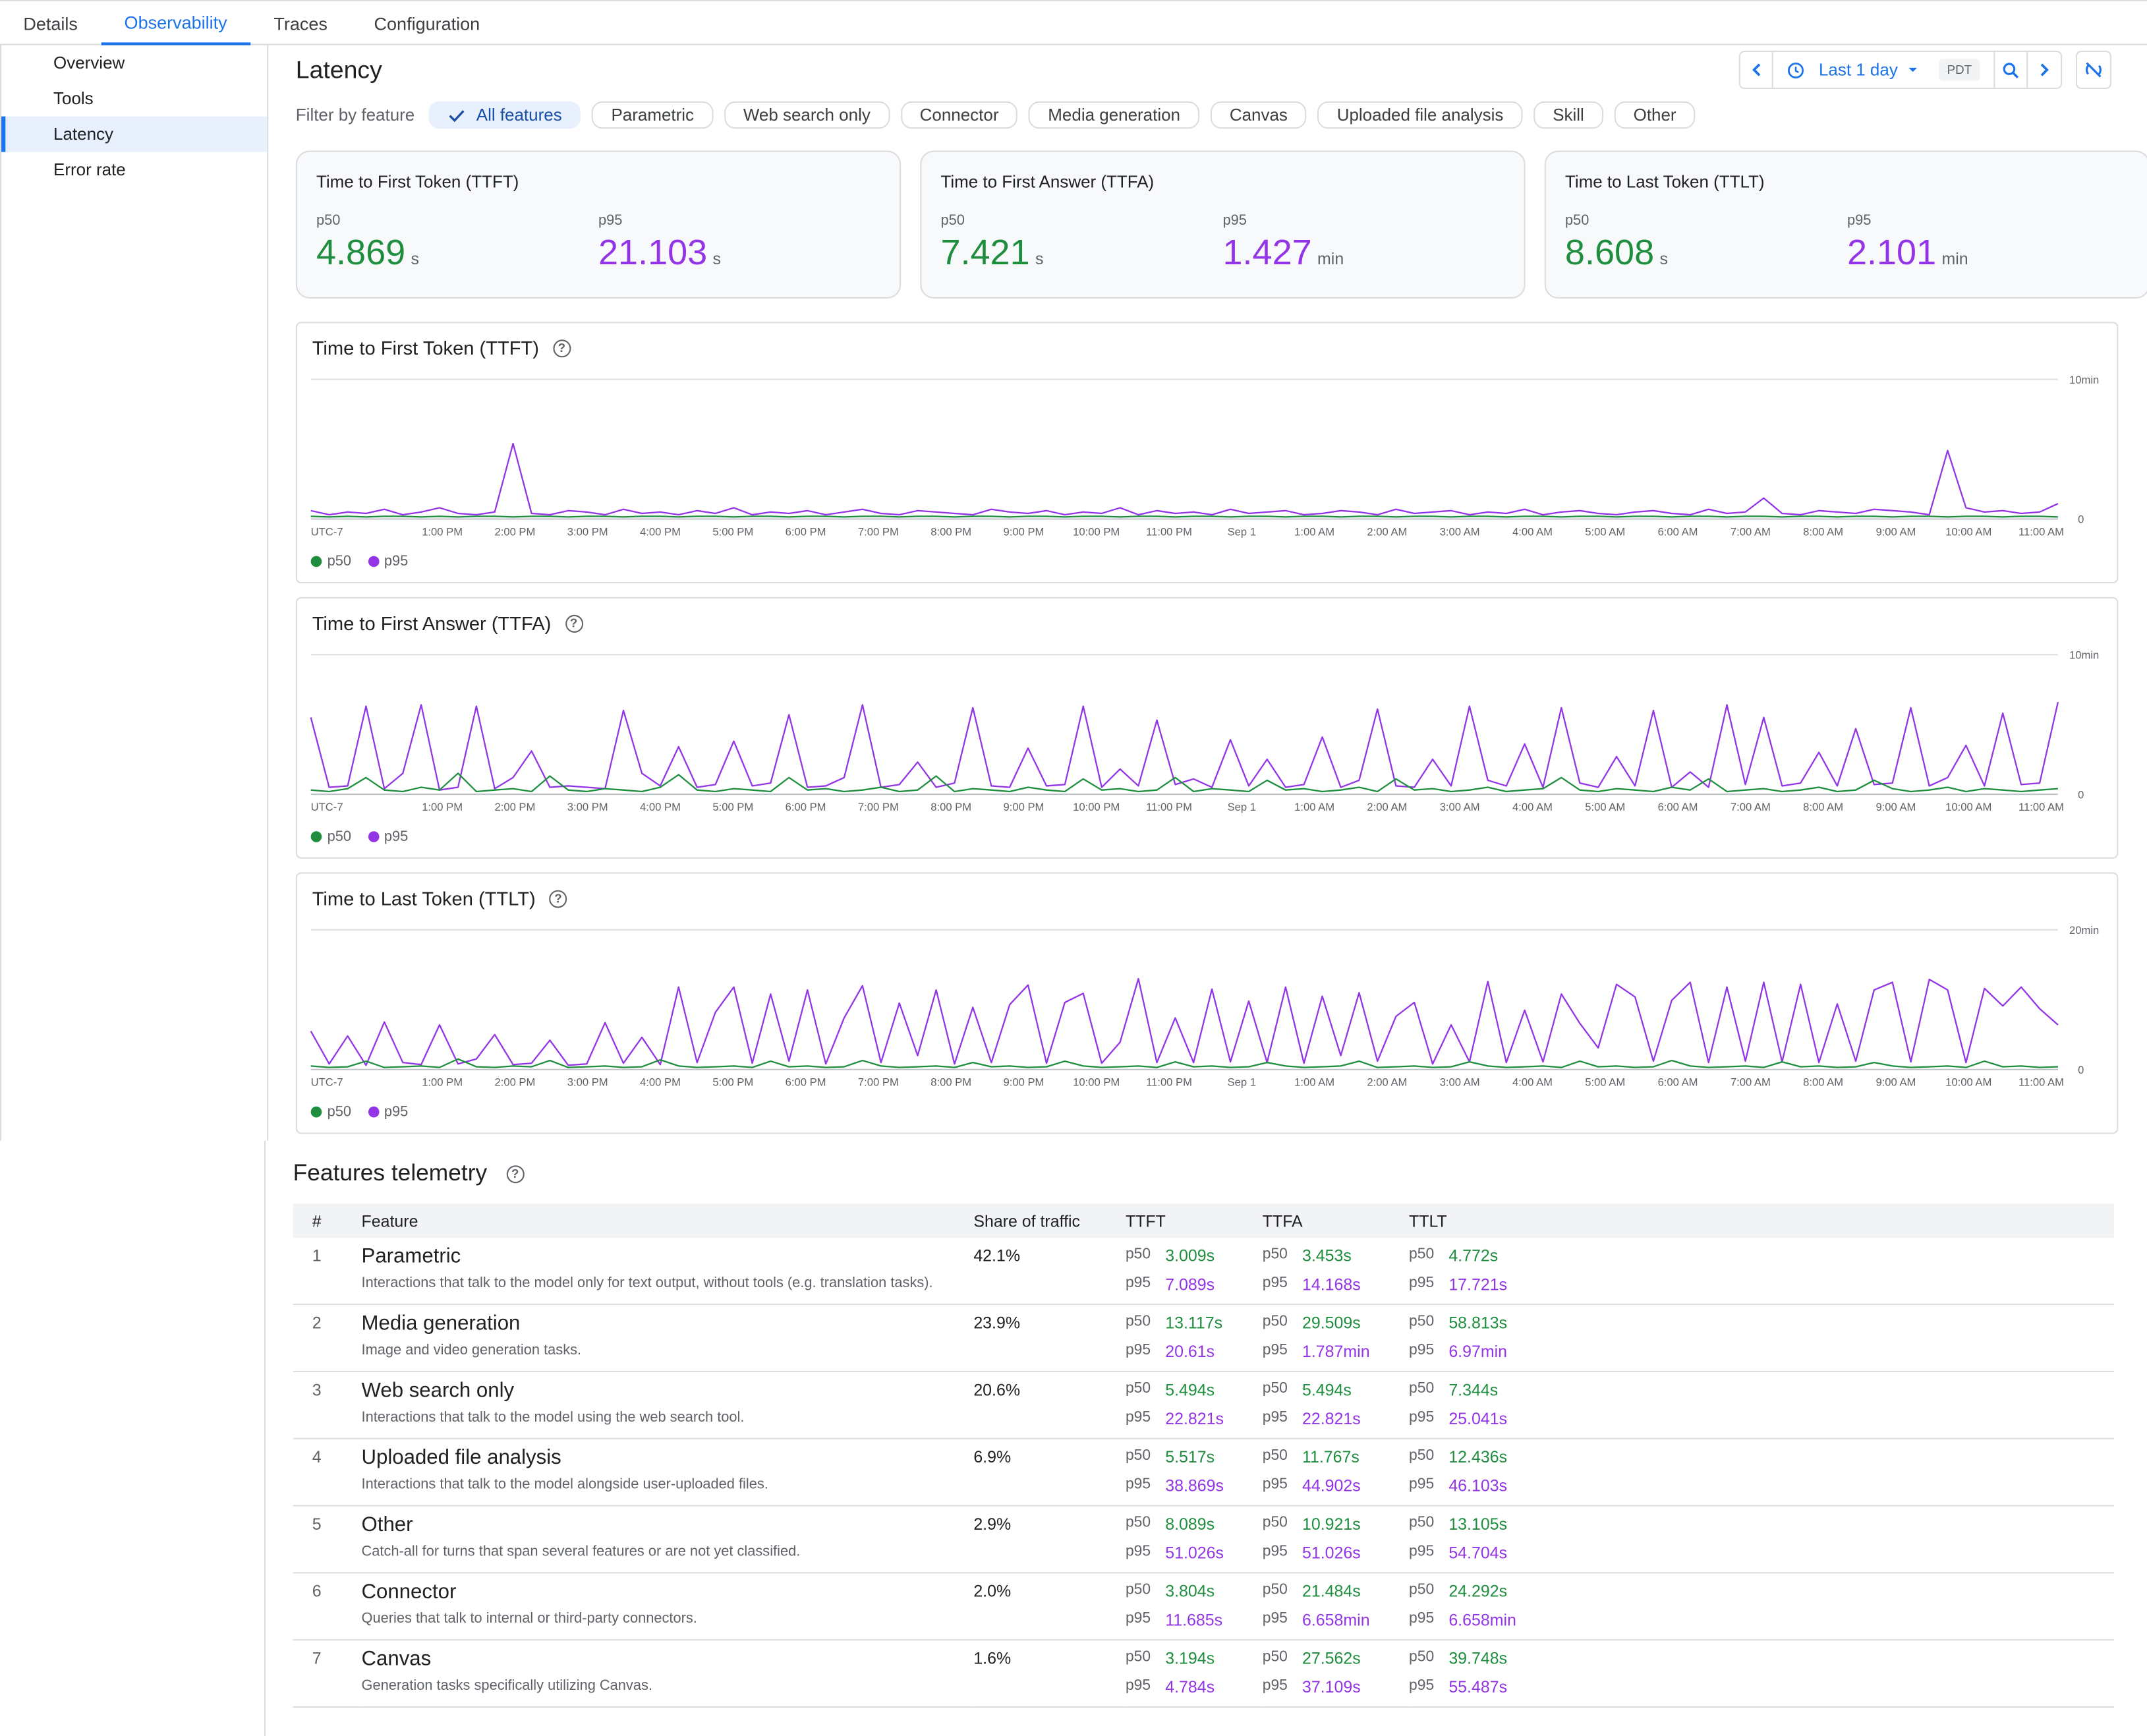 The image size is (2147, 1736). Describe the element at coordinates (327, 1082) in the screenshot. I see `x-tick-label: UTC-7` at that location.